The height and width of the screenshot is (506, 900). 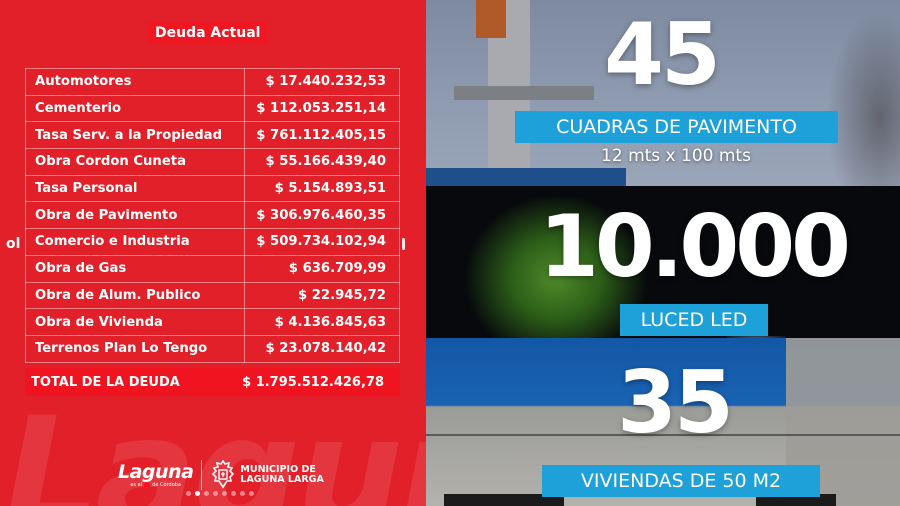 What do you see at coordinates (223, 474) in the screenshot?
I see `crest-icon` at bounding box center [223, 474].